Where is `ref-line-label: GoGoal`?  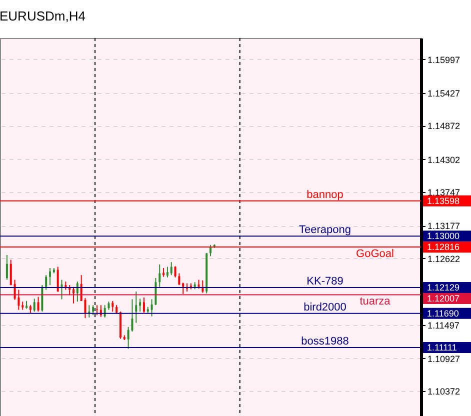 ref-line-label: GoGoal is located at coordinates (375, 254).